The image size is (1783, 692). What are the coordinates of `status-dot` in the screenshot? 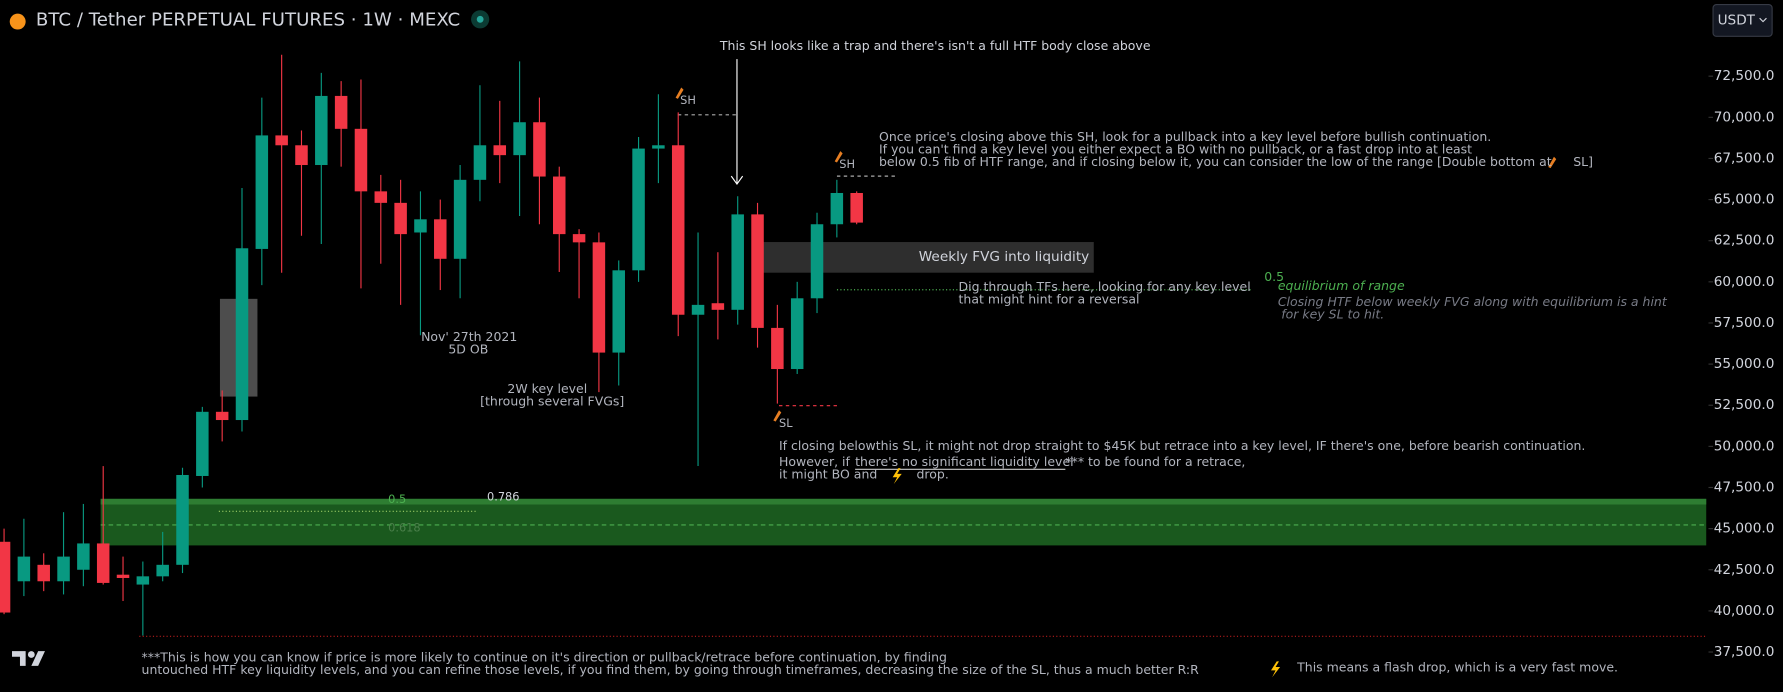 It's located at (480, 19).